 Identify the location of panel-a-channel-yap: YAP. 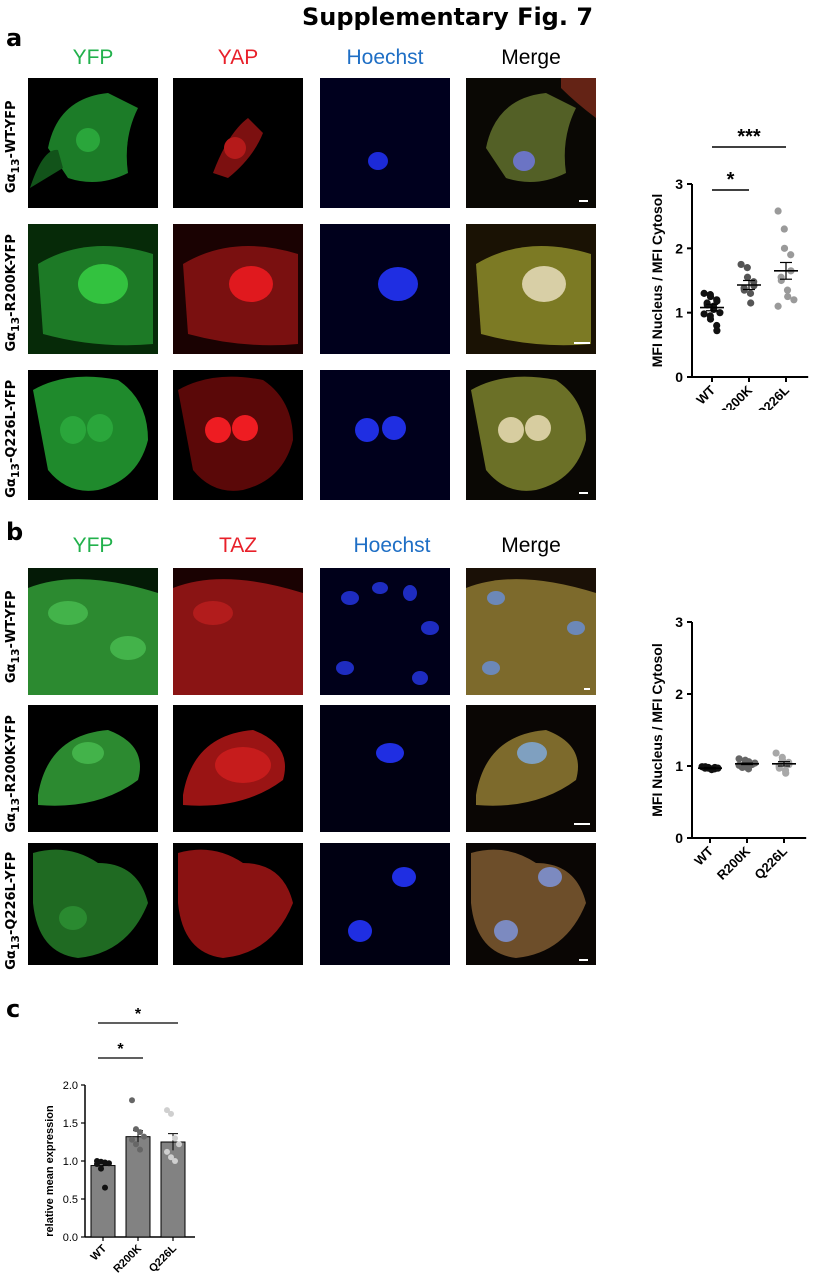
(238, 57).